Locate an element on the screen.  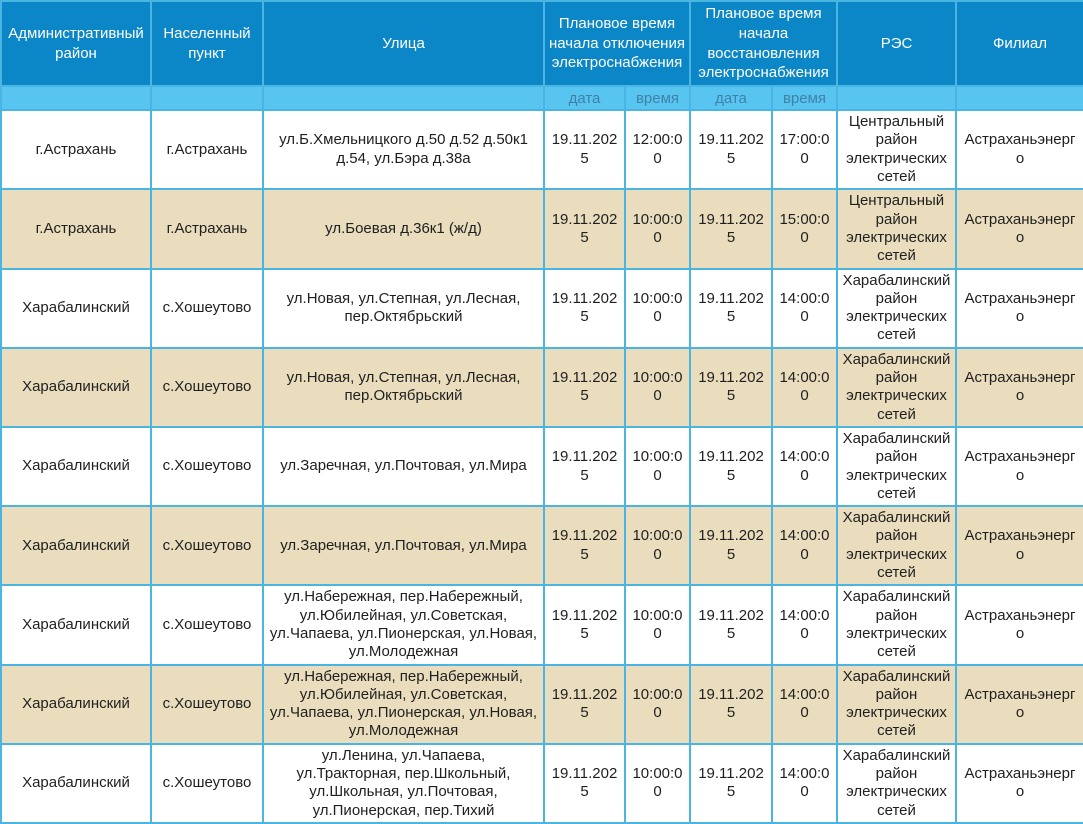
subheader-outage-date: дата is located at coordinates (584, 98).